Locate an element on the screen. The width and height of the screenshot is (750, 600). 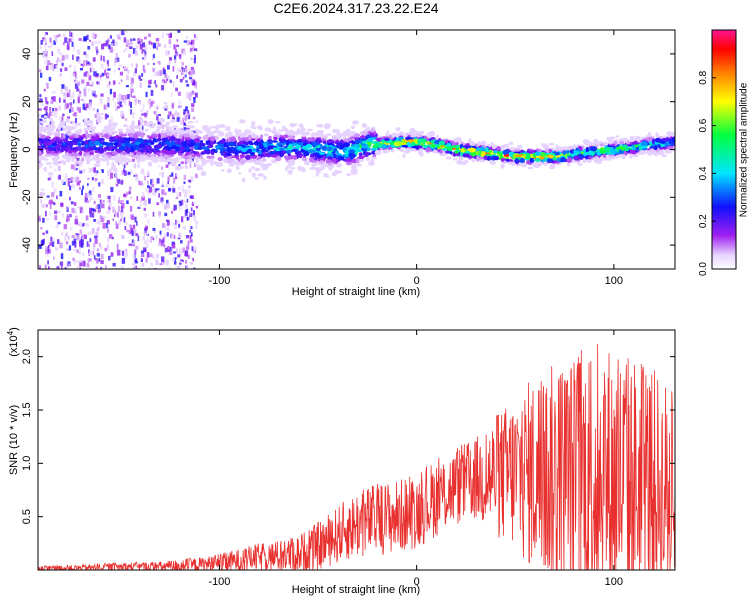
snr-ylabel: SNR (10 * v/v) is located at coordinates (14, 440).